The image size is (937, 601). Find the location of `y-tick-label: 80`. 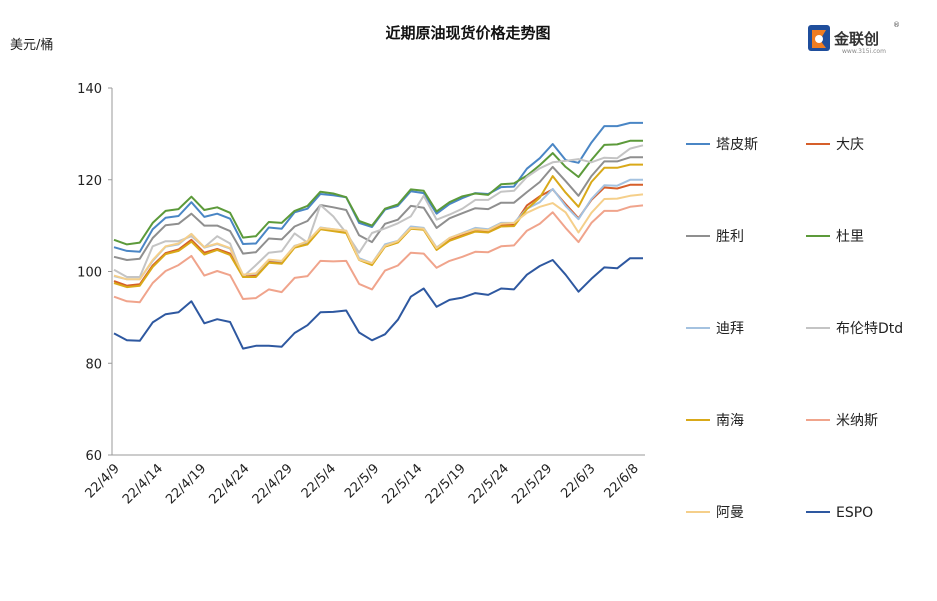

y-tick-label: 80 is located at coordinates (93, 364).